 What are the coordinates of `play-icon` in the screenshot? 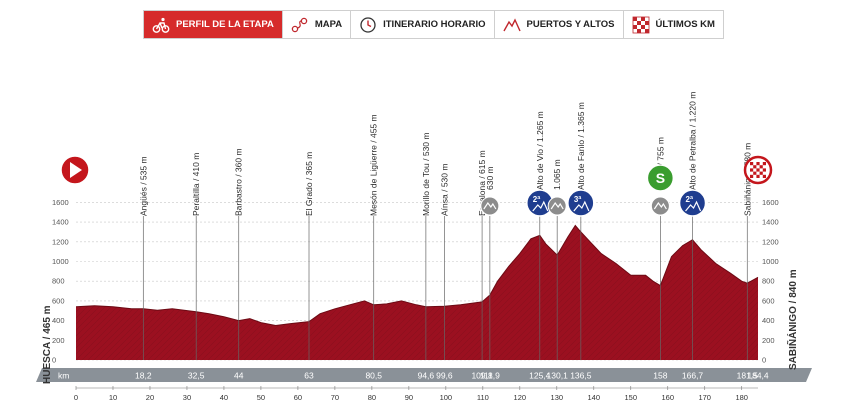 It's located at (76, 170).